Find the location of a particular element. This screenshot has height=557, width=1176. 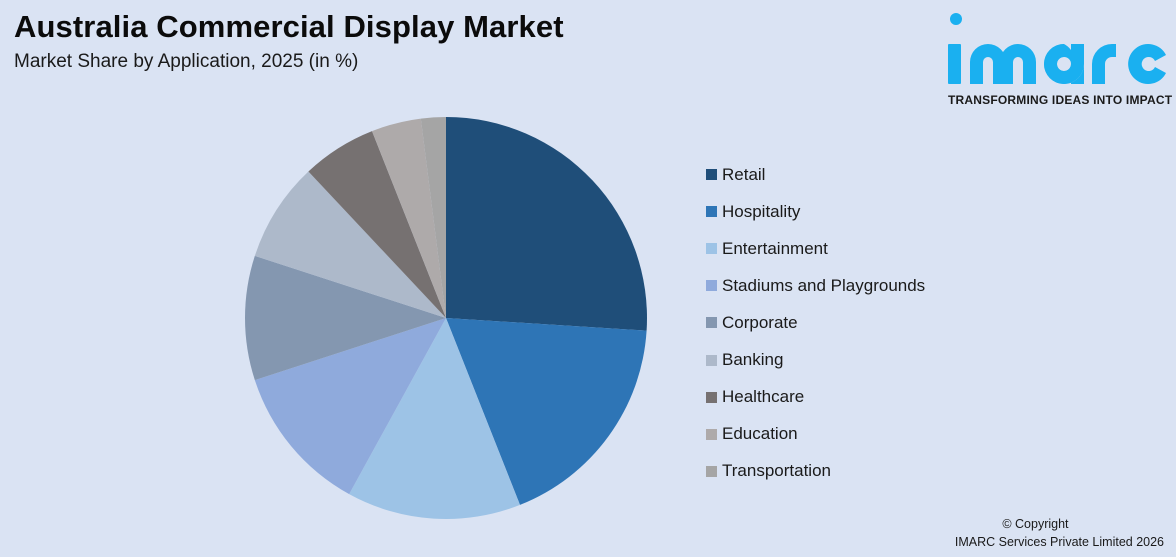

pie-slice-entertainment is located at coordinates (434, 419).